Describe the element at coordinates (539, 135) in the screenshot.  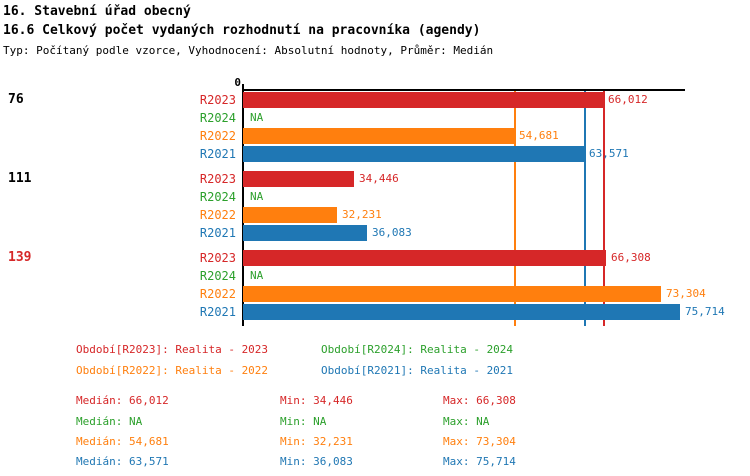
I see `bar-value-label: 54,681` at that location.